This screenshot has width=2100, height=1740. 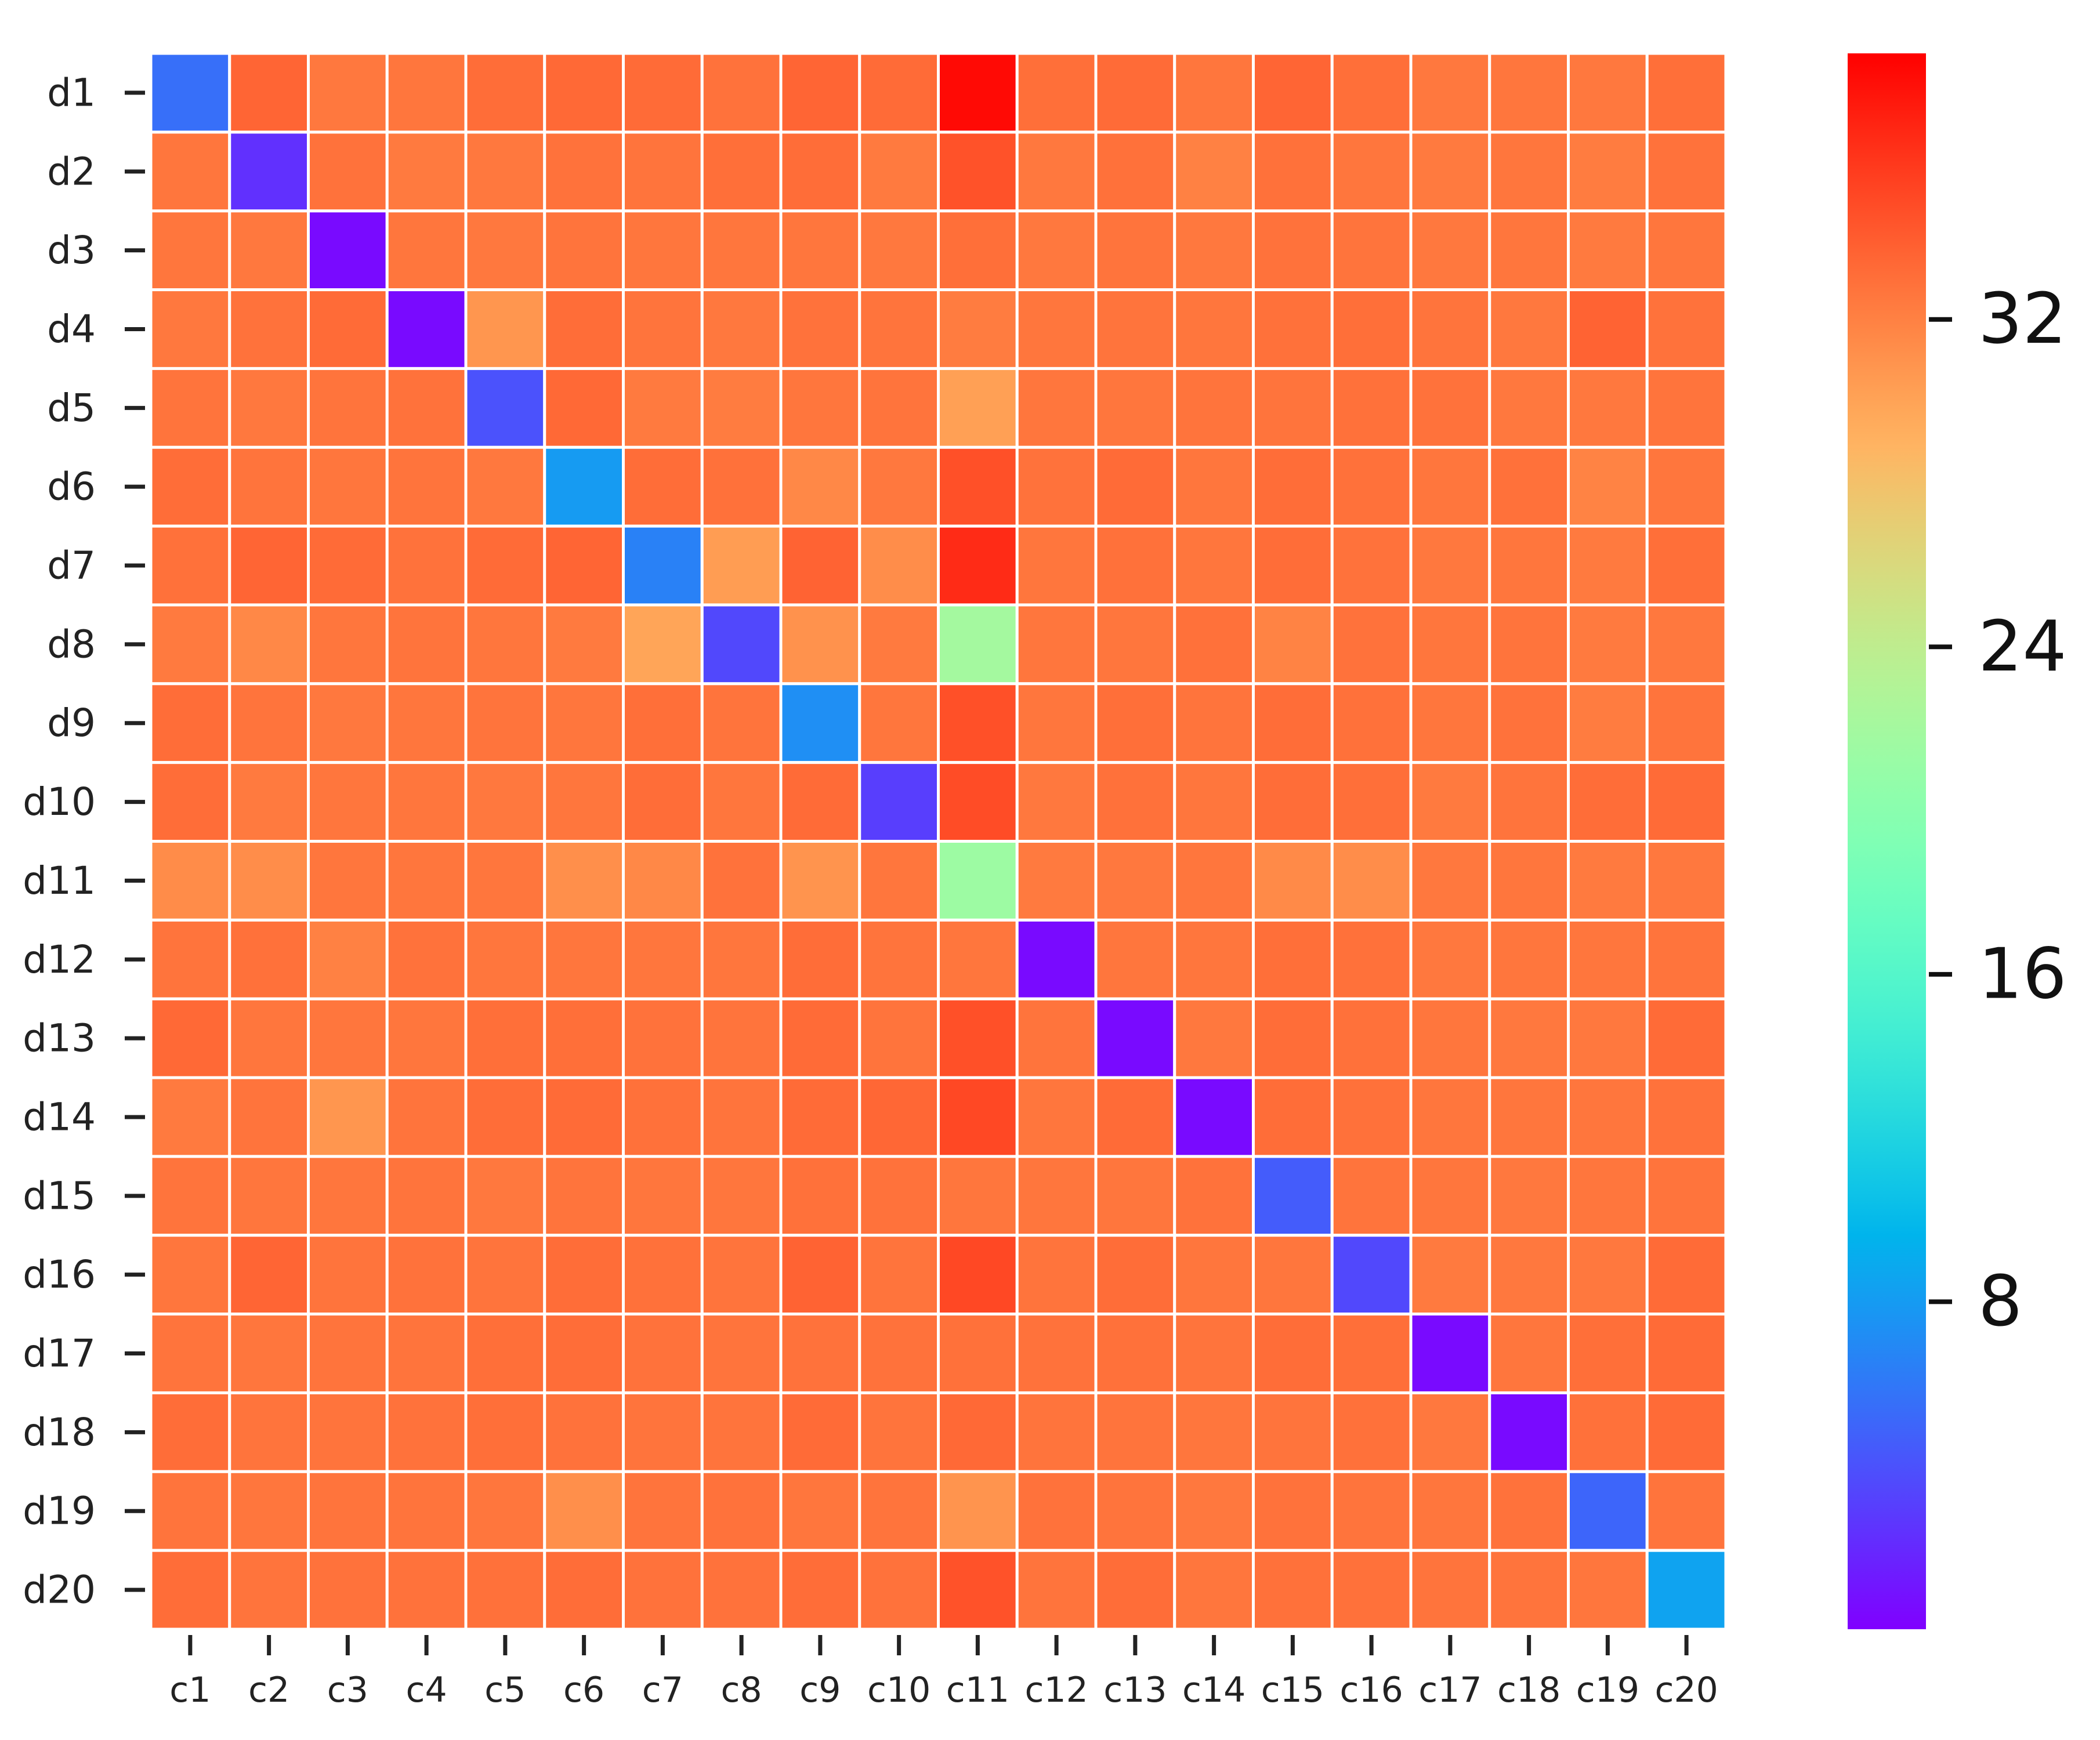 I want to click on heatmap-cell-d18-c11, so click(x=978, y=1432).